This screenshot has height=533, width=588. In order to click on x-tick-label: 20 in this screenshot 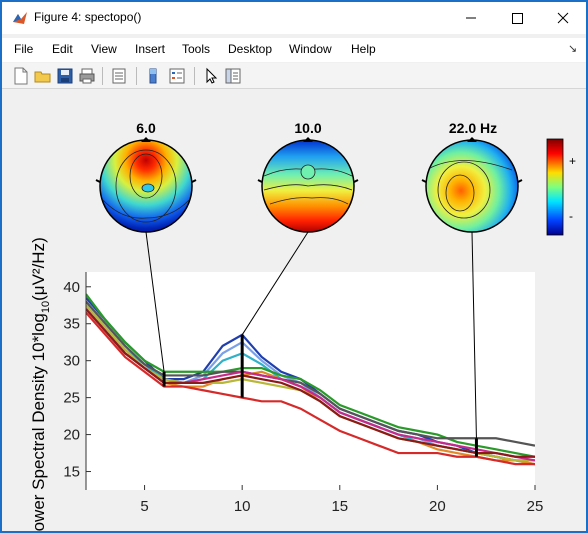, I will do `click(437, 506)`.